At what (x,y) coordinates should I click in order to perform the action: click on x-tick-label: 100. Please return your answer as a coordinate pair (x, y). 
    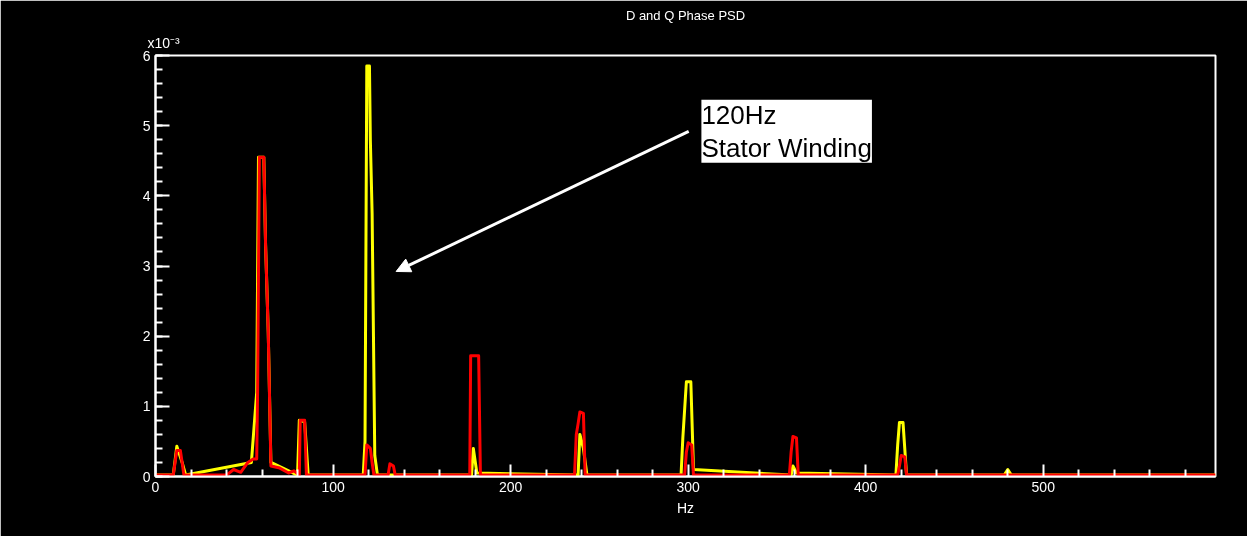
    Looking at the image, I should click on (333, 486).